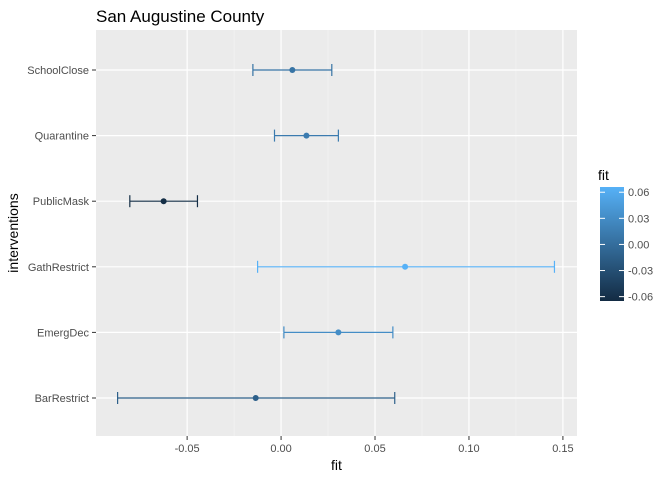  Describe the element at coordinates (562, 449) in the screenshot. I see `x-tick-label: 0.15` at that location.